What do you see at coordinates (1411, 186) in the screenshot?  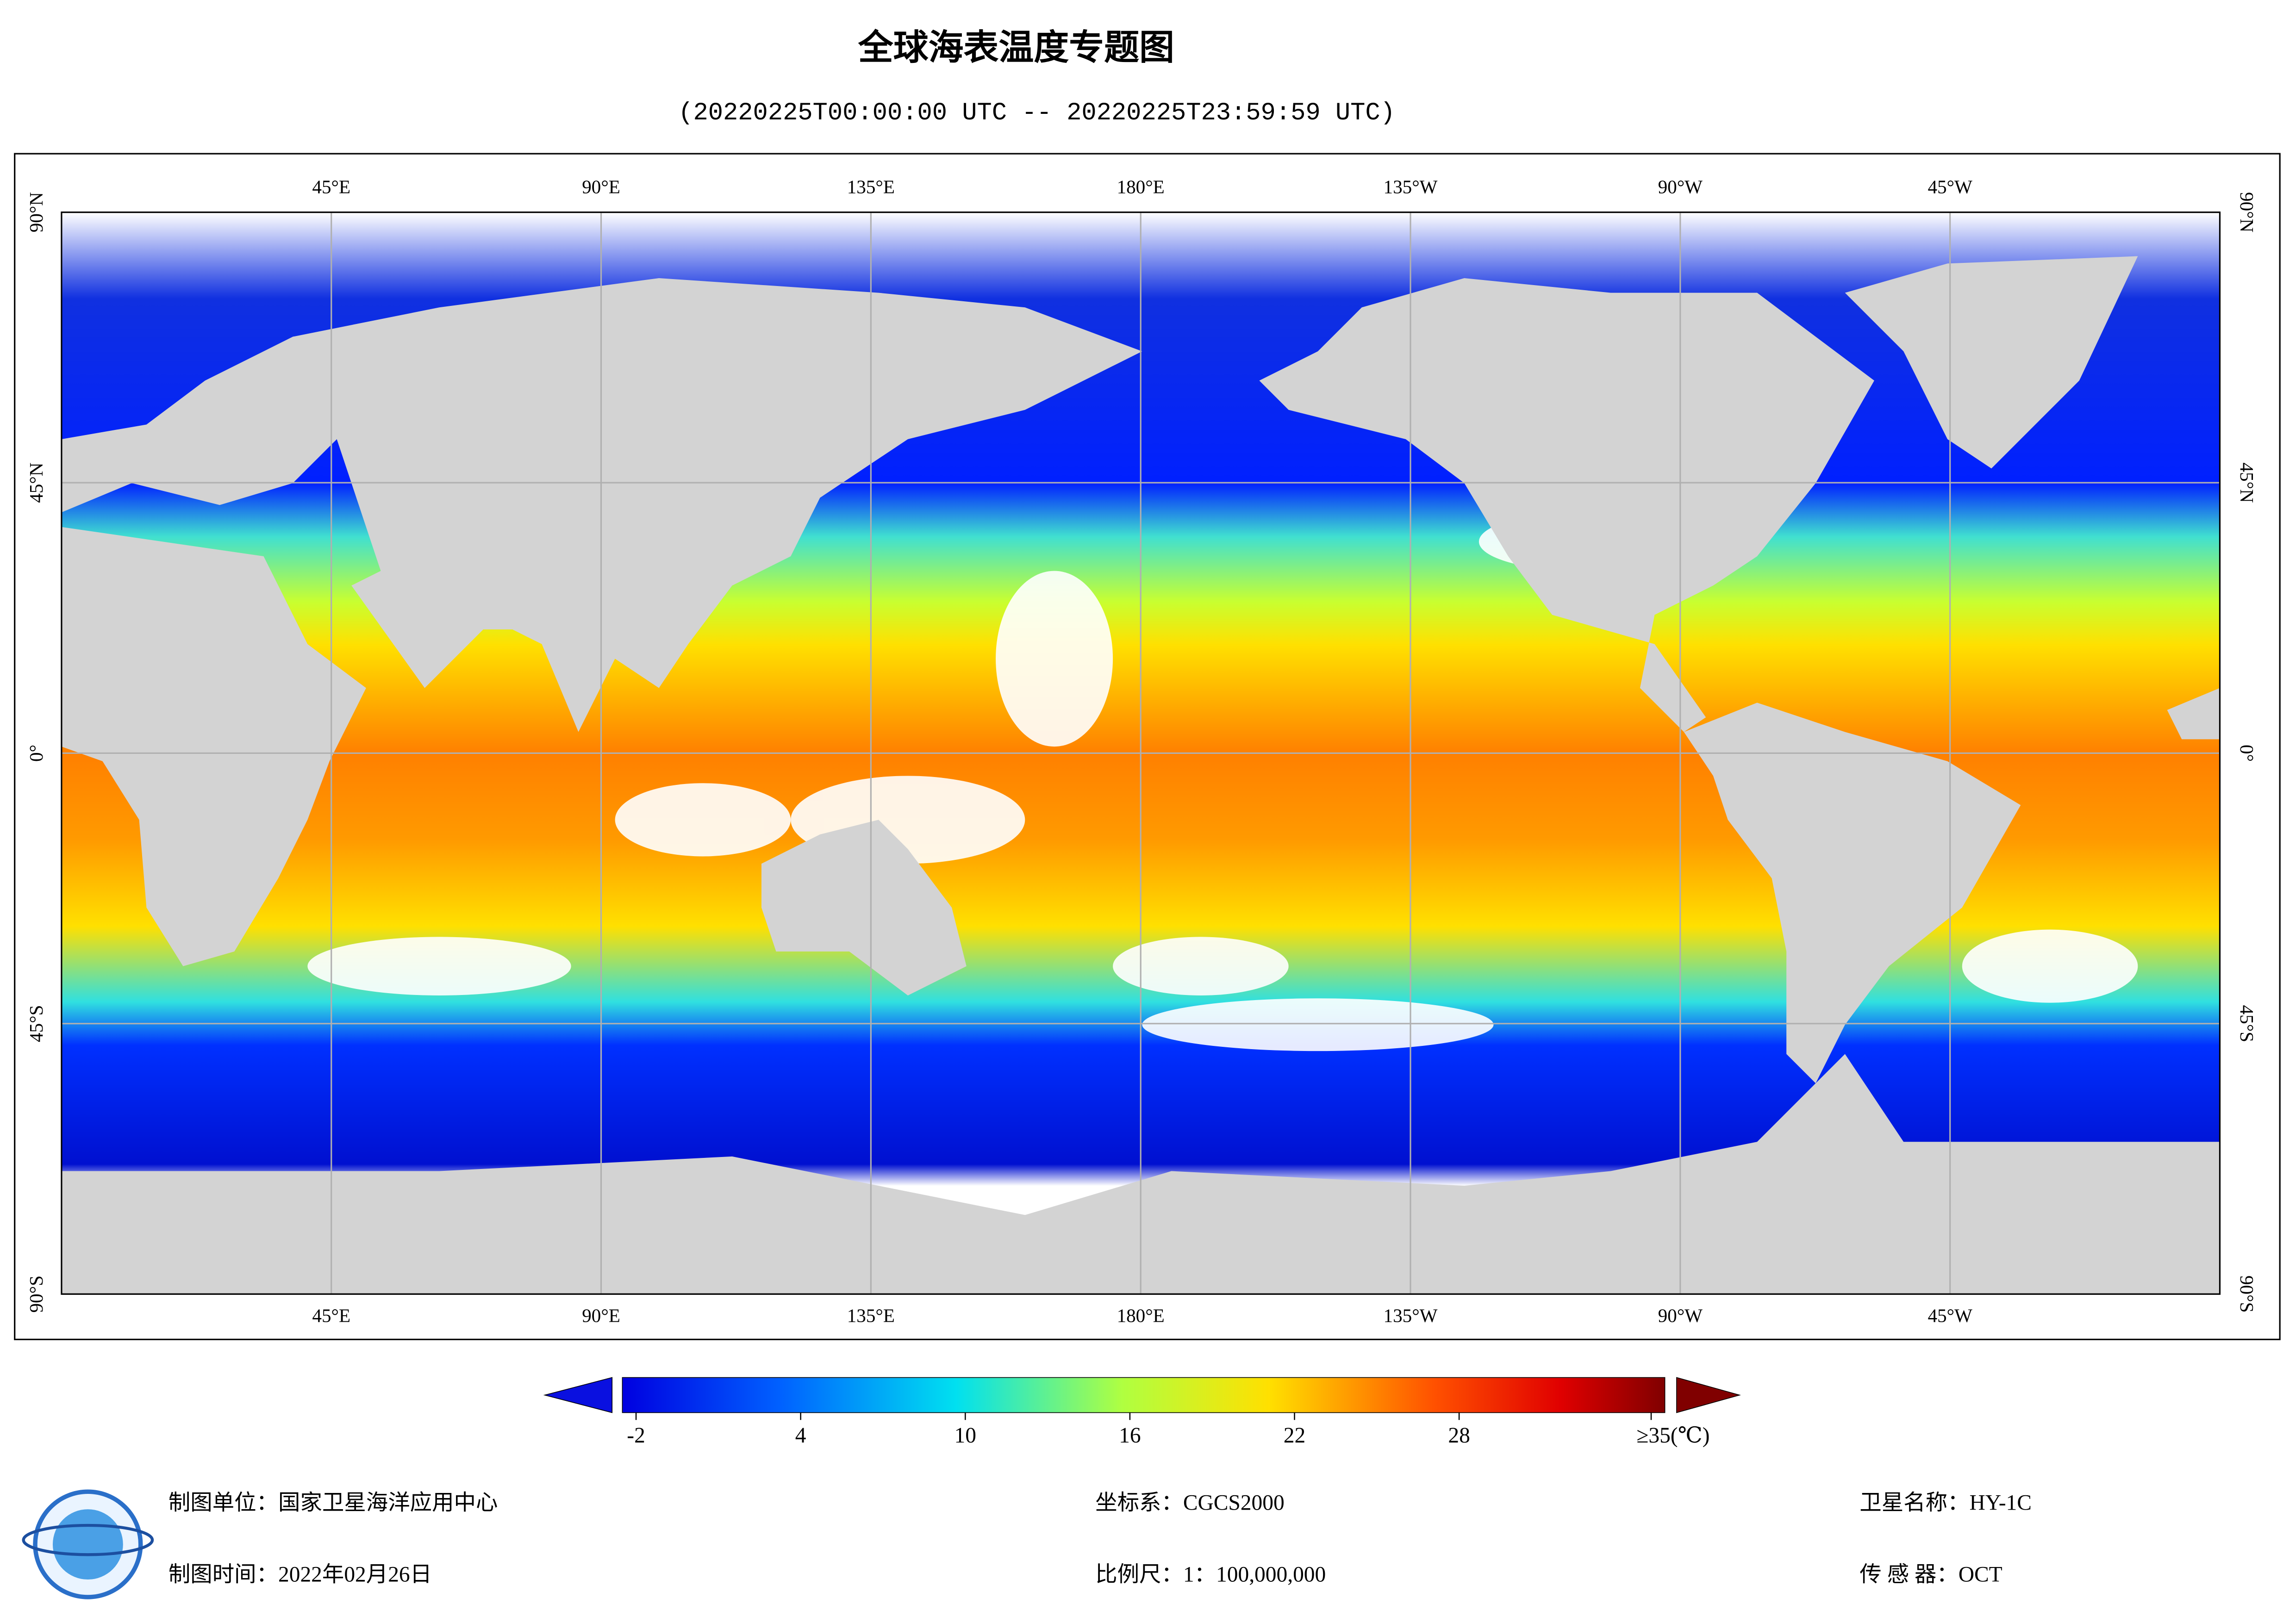 I see `lon-label-top: 135°W` at bounding box center [1411, 186].